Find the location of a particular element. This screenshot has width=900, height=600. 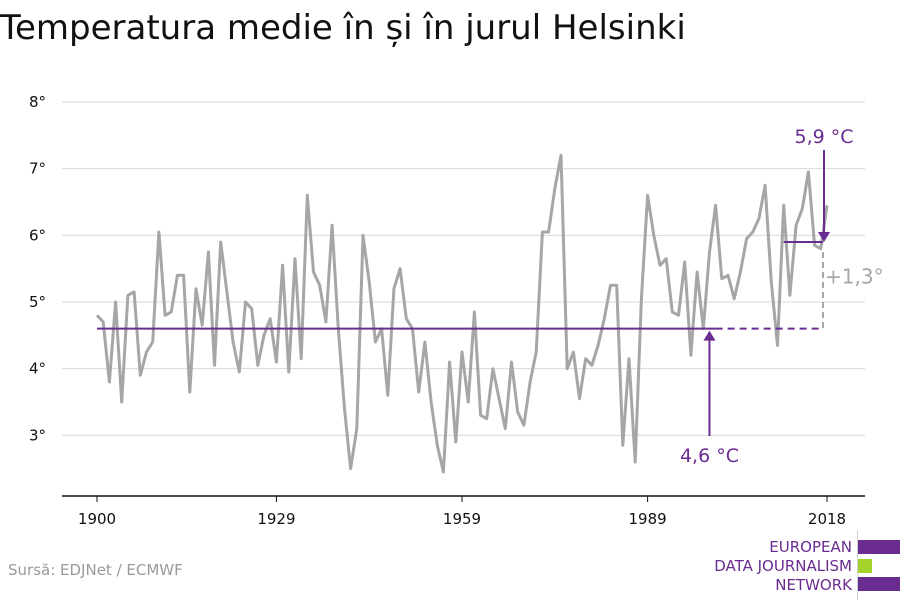

x-tick-label: 1929 is located at coordinates (276, 519).